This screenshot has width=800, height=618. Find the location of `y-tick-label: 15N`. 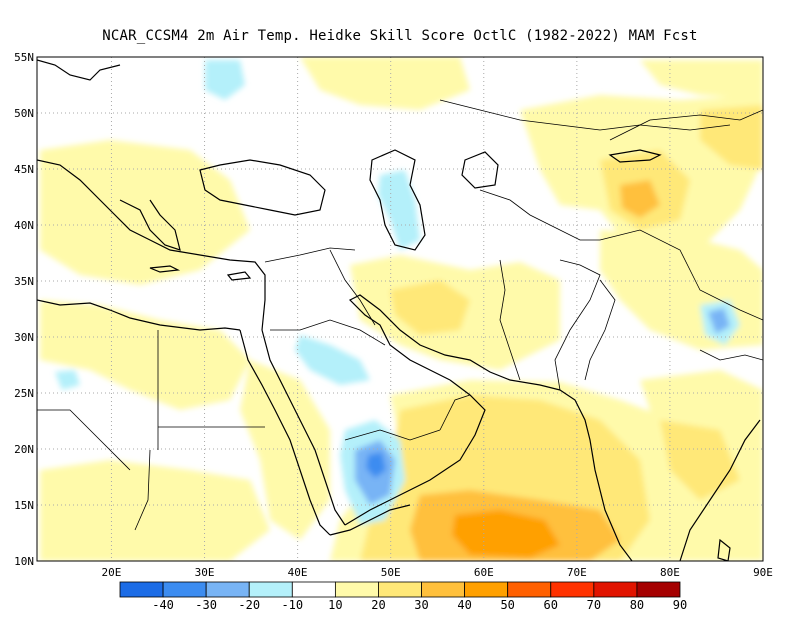

y-tick-label: 15N is located at coordinates (24, 505).